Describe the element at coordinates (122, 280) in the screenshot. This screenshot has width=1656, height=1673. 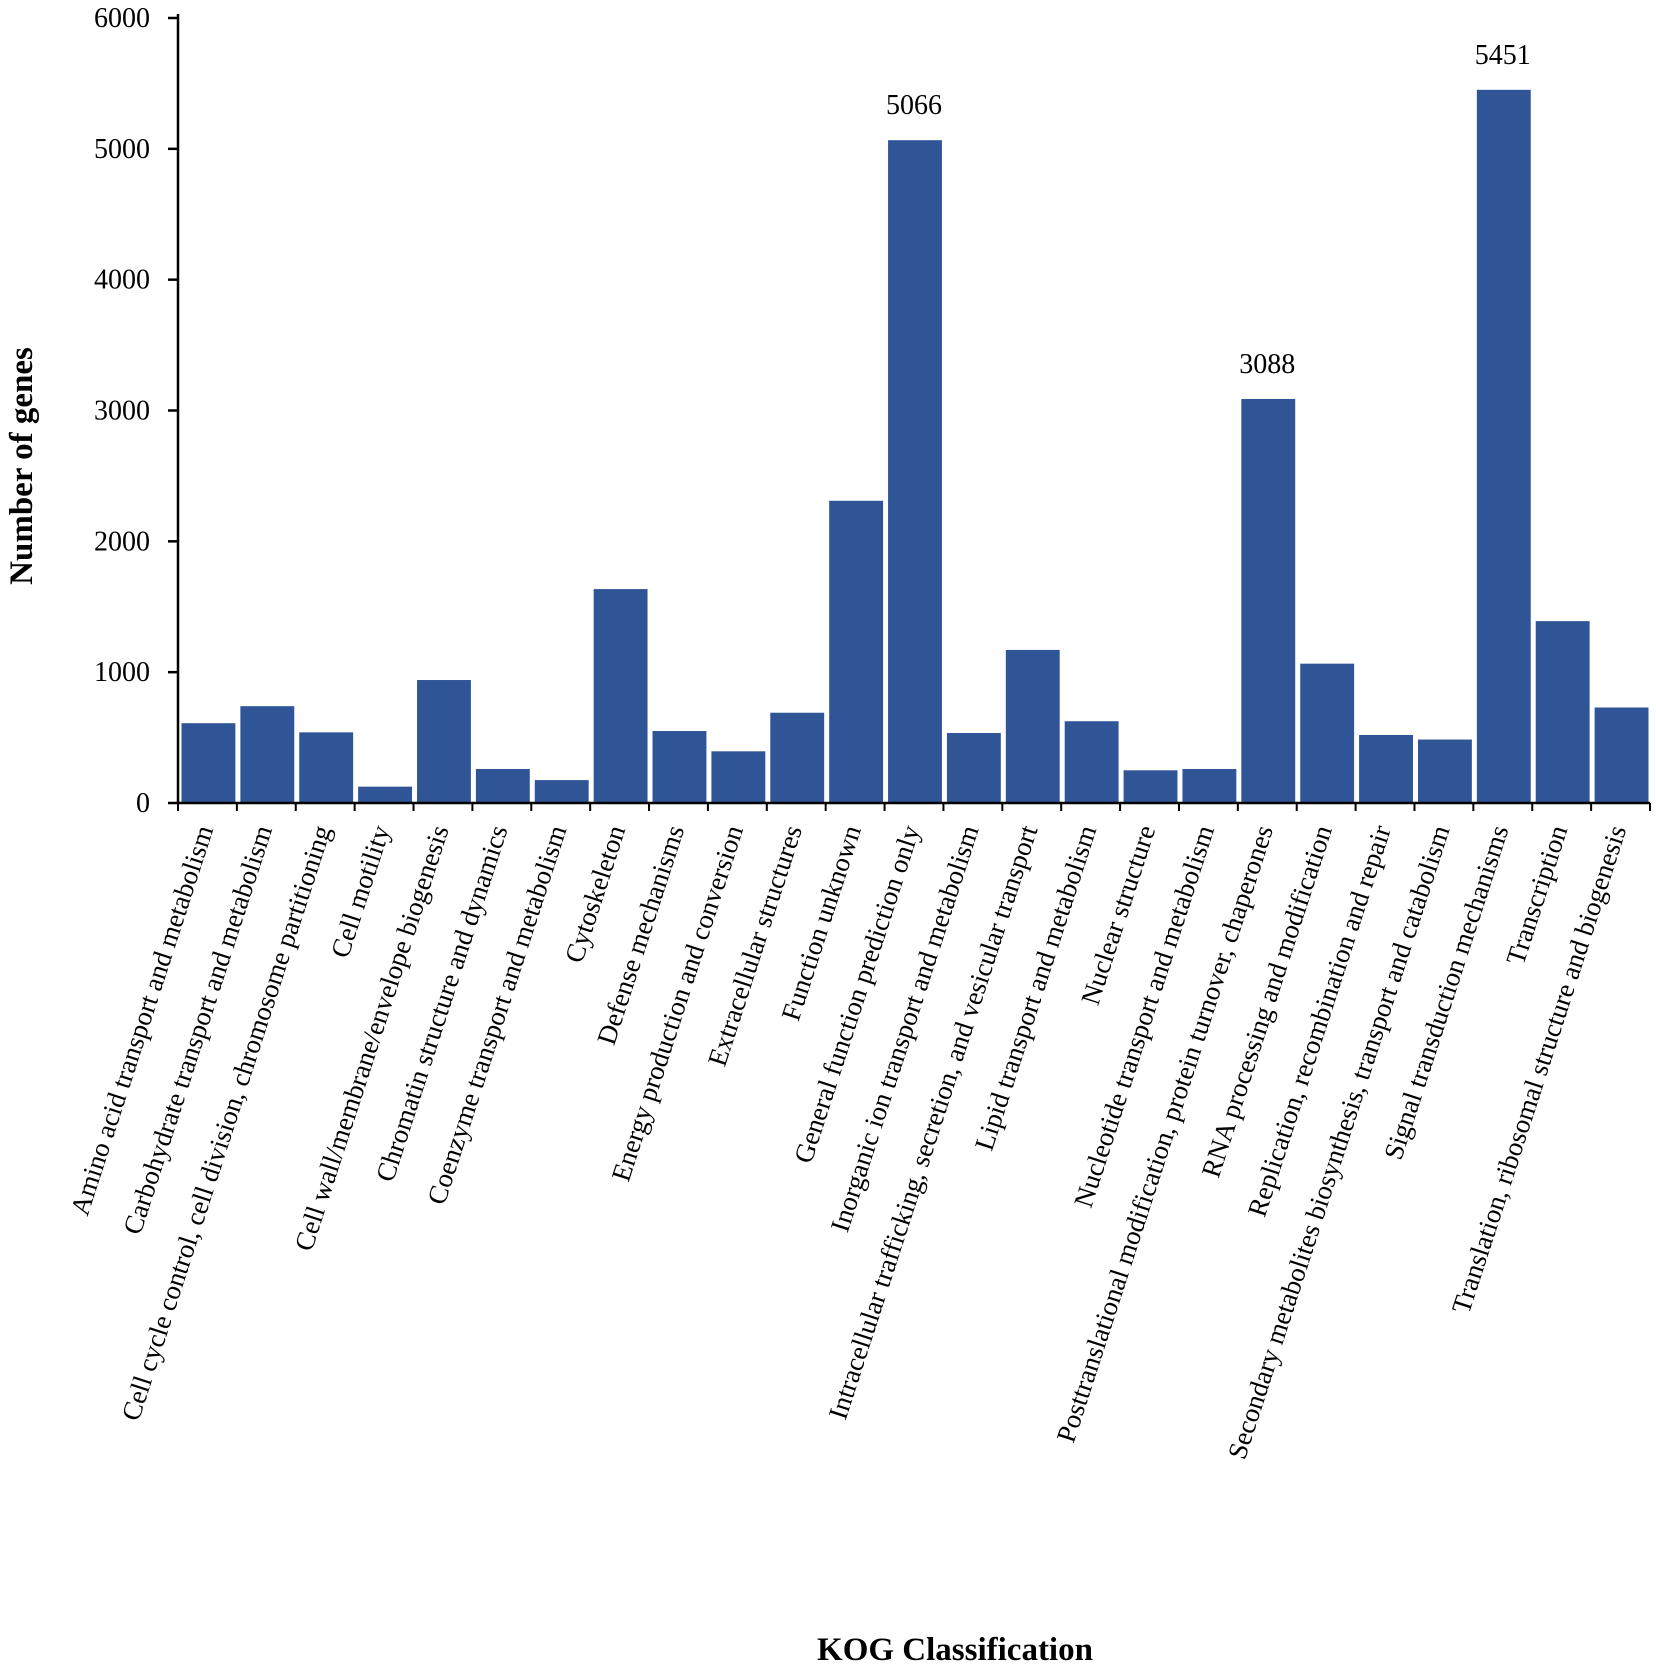
I see `y-tick-label: 4000` at that location.